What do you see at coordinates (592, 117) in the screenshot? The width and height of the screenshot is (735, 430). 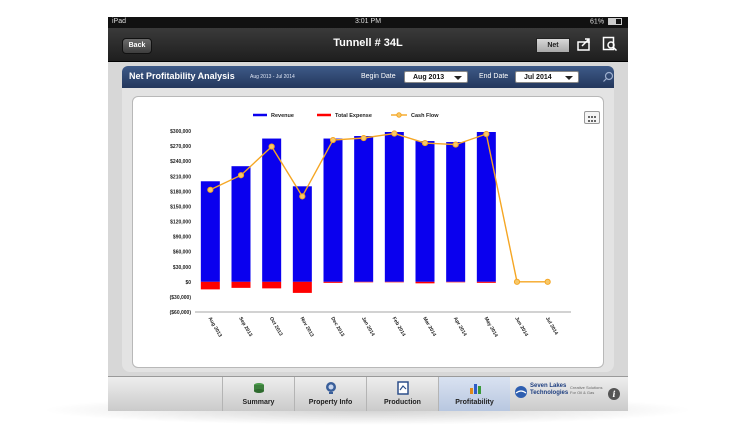 I see `grid-view-icon` at bounding box center [592, 117].